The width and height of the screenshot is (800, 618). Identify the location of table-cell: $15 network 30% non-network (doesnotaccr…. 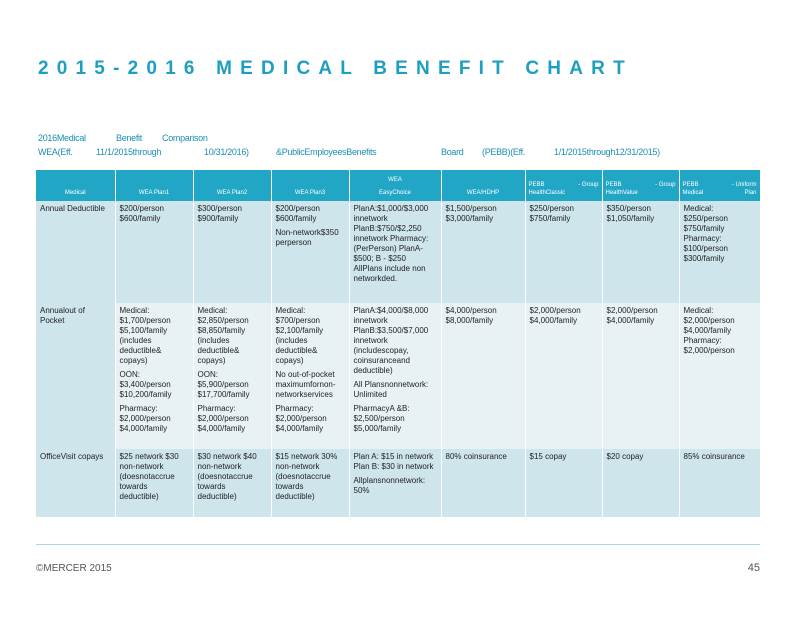
(310, 483).